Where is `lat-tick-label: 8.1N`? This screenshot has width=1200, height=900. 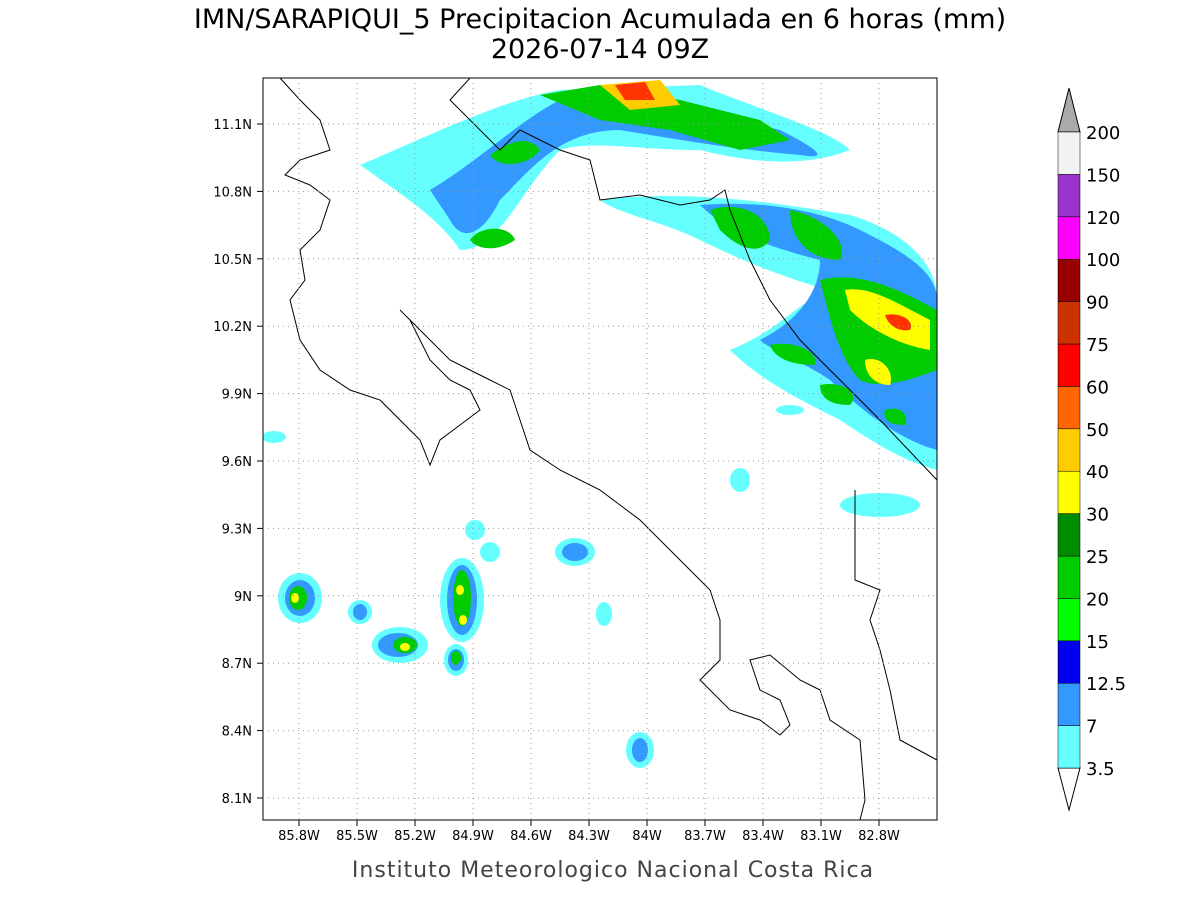
lat-tick-label: 8.1N is located at coordinates (237, 799).